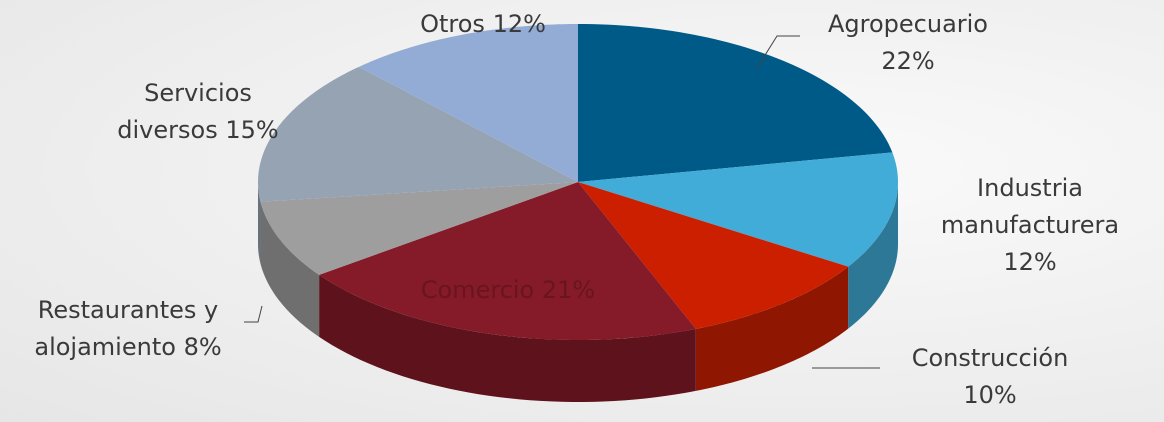 This screenshot has width=1164, height=422. Describe the element at coordinates (1030, 206) in the screenshot. I see `category: Industria manufacturera` at that location.